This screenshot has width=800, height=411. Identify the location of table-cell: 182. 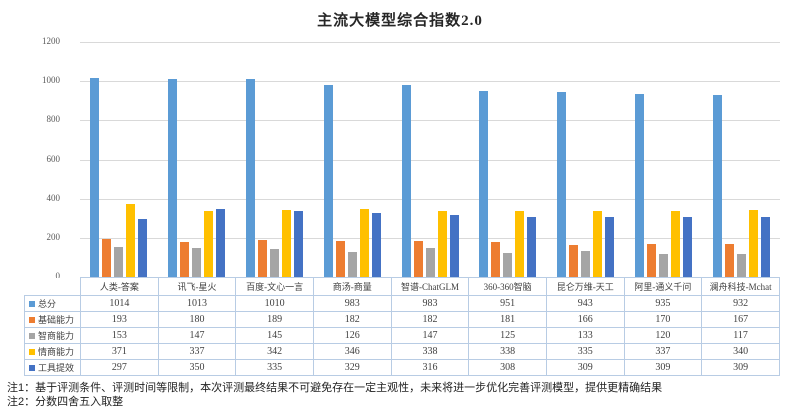
(352, 319).